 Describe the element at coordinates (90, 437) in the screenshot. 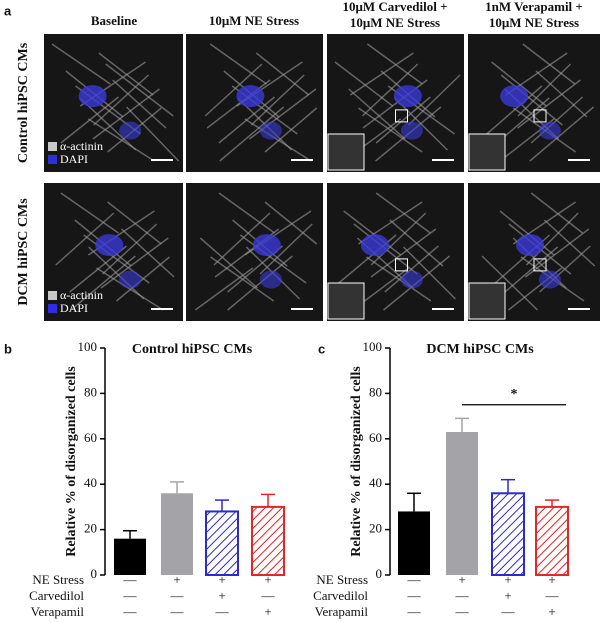

I see `y-tick-label: 60` at that location.